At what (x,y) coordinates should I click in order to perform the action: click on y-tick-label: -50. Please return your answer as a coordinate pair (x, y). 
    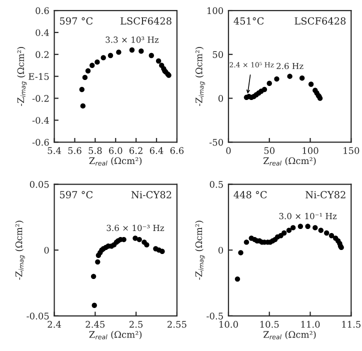
    Looking at the image, I should click on (216, 142).